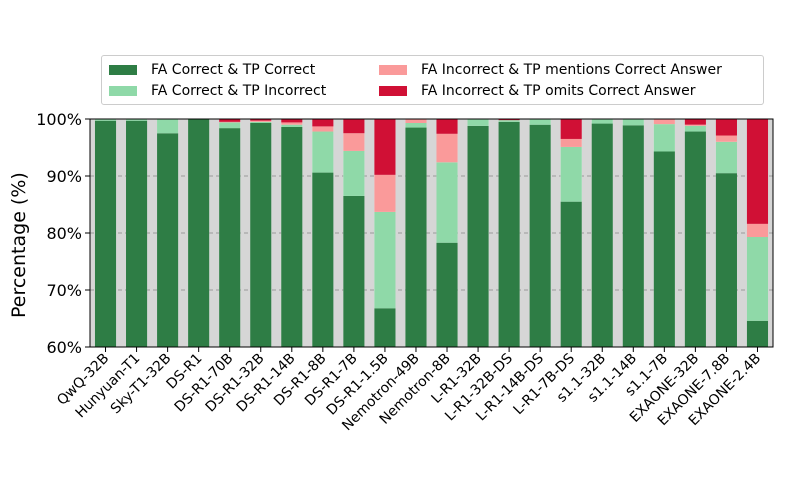 The height and width of the screenshot is (500, 800). I want to click on legend-item-3: FA Incorrect & TP omits Correct Answer, so click(537, 91).